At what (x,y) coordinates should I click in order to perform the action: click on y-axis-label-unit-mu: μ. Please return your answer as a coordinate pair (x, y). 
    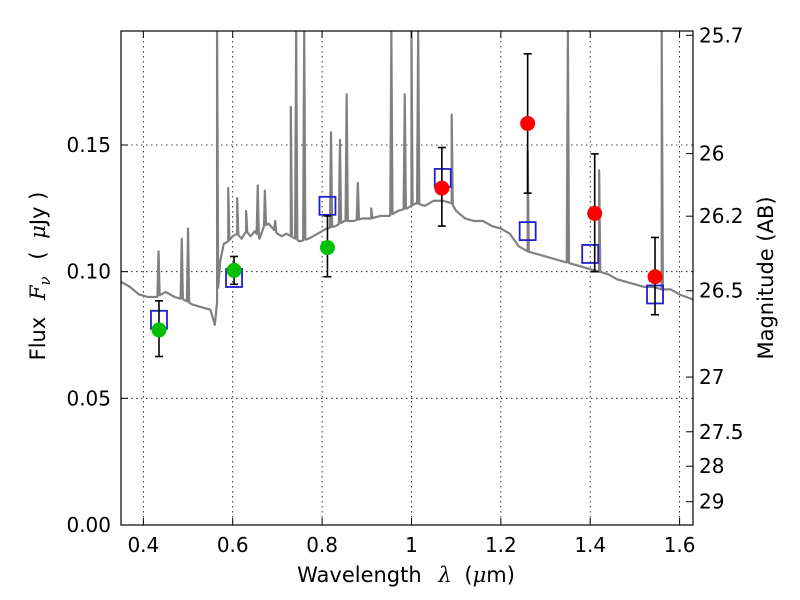
    Looking at the image, I should click on (38, 232).